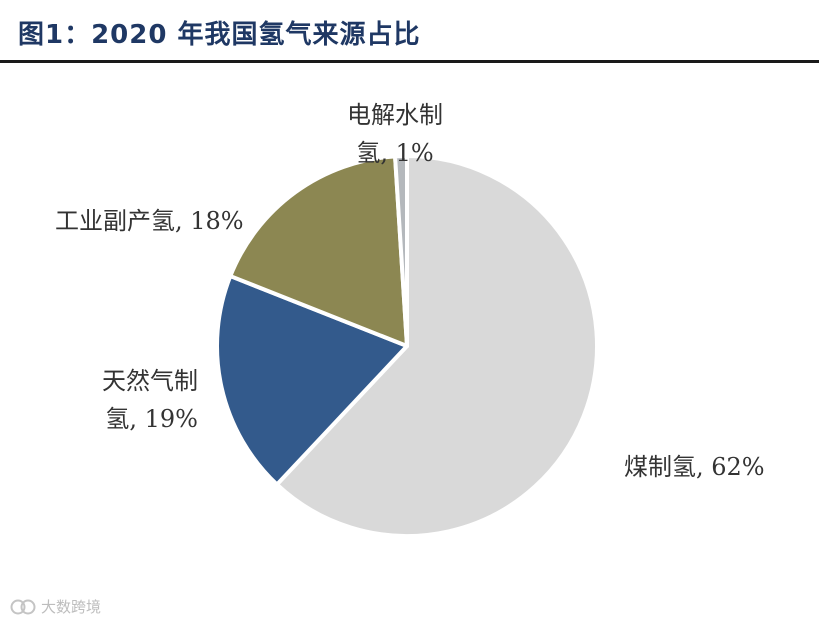 The image size is (819, 626). I want to click on label-industrial: 工业副产氢, 18%, so click(149, 221).